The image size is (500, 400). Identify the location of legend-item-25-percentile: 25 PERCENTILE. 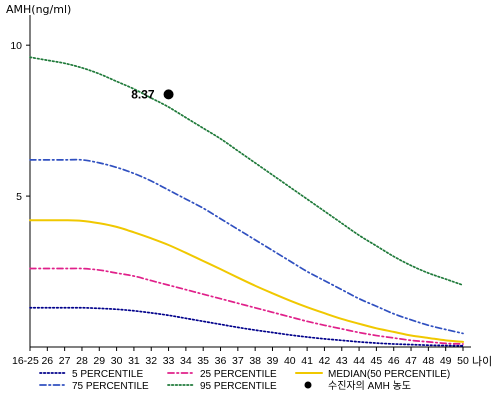
(222, 374).